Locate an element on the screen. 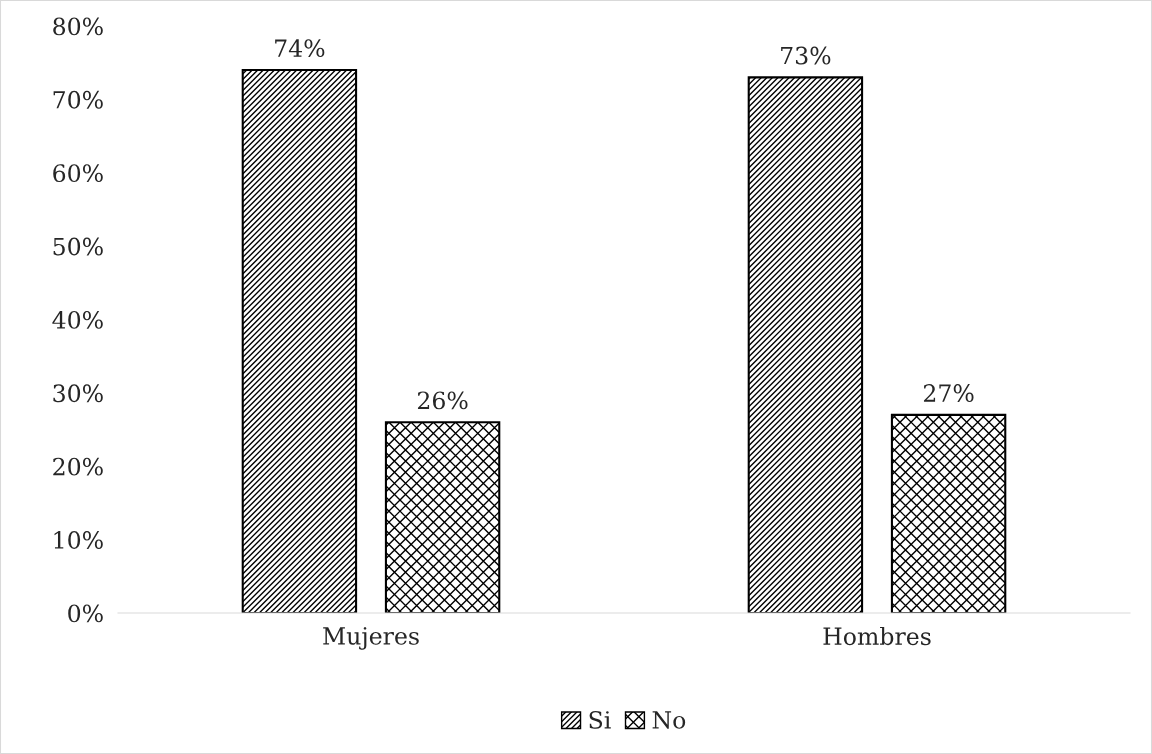 The width and height of the screenshot is (1152, 754). data-label: 73% is located at coordinates (806, 55).